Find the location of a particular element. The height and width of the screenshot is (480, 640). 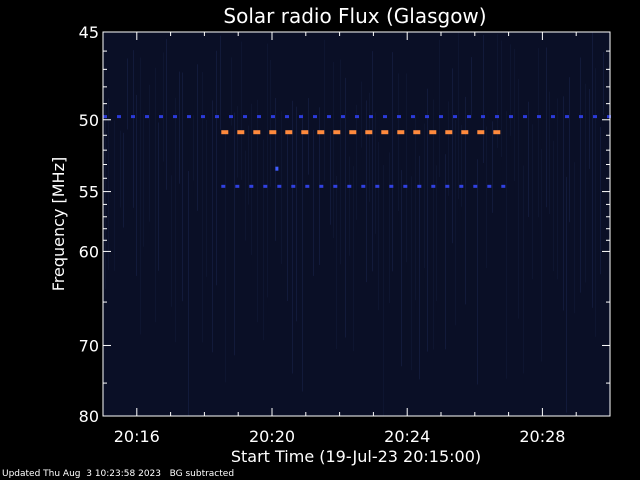

y-tick-label: 55 is located at coordinates (89, 192).